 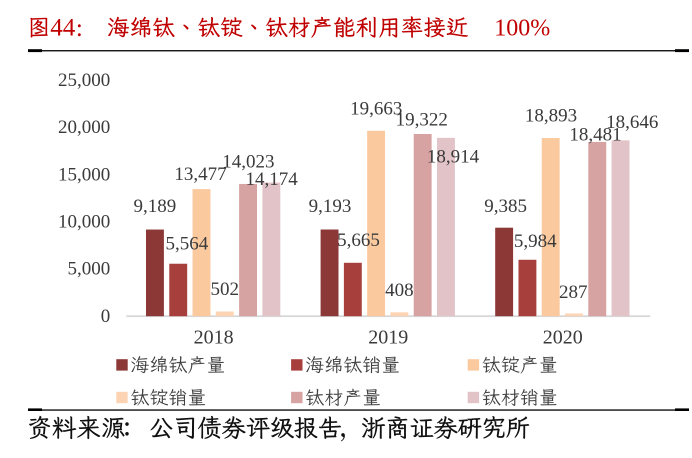 I want to click on svg-text: 5,665, so click(x=358, y=240).